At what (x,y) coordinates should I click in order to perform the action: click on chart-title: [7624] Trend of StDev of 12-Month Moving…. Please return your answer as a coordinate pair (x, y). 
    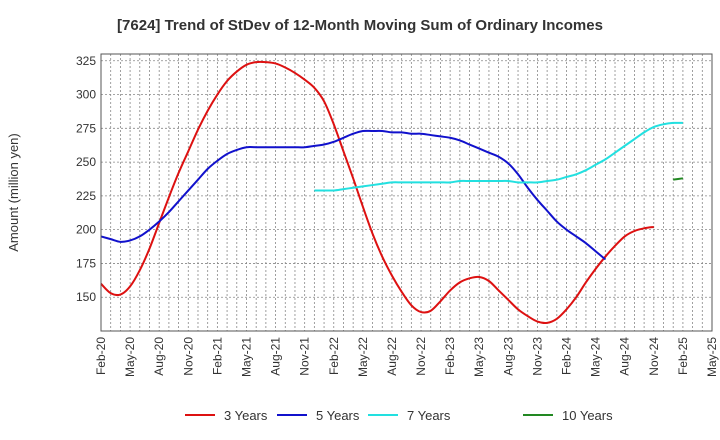
    Looking at the image, I should click on (360, 25).